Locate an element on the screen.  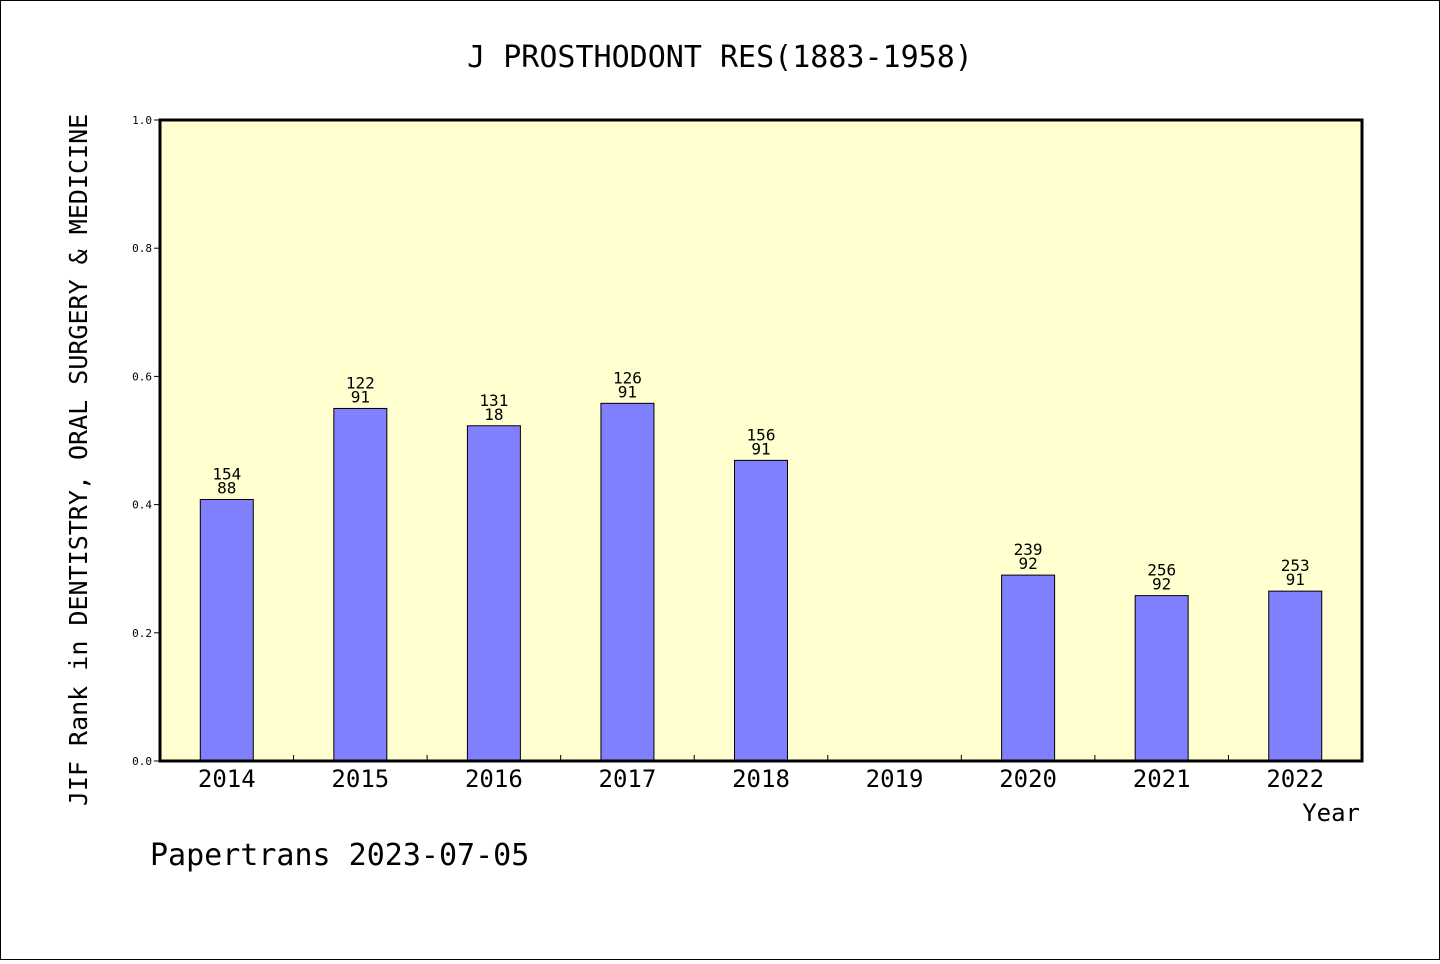
bar-2021 is located at coordinates (1161, 678).